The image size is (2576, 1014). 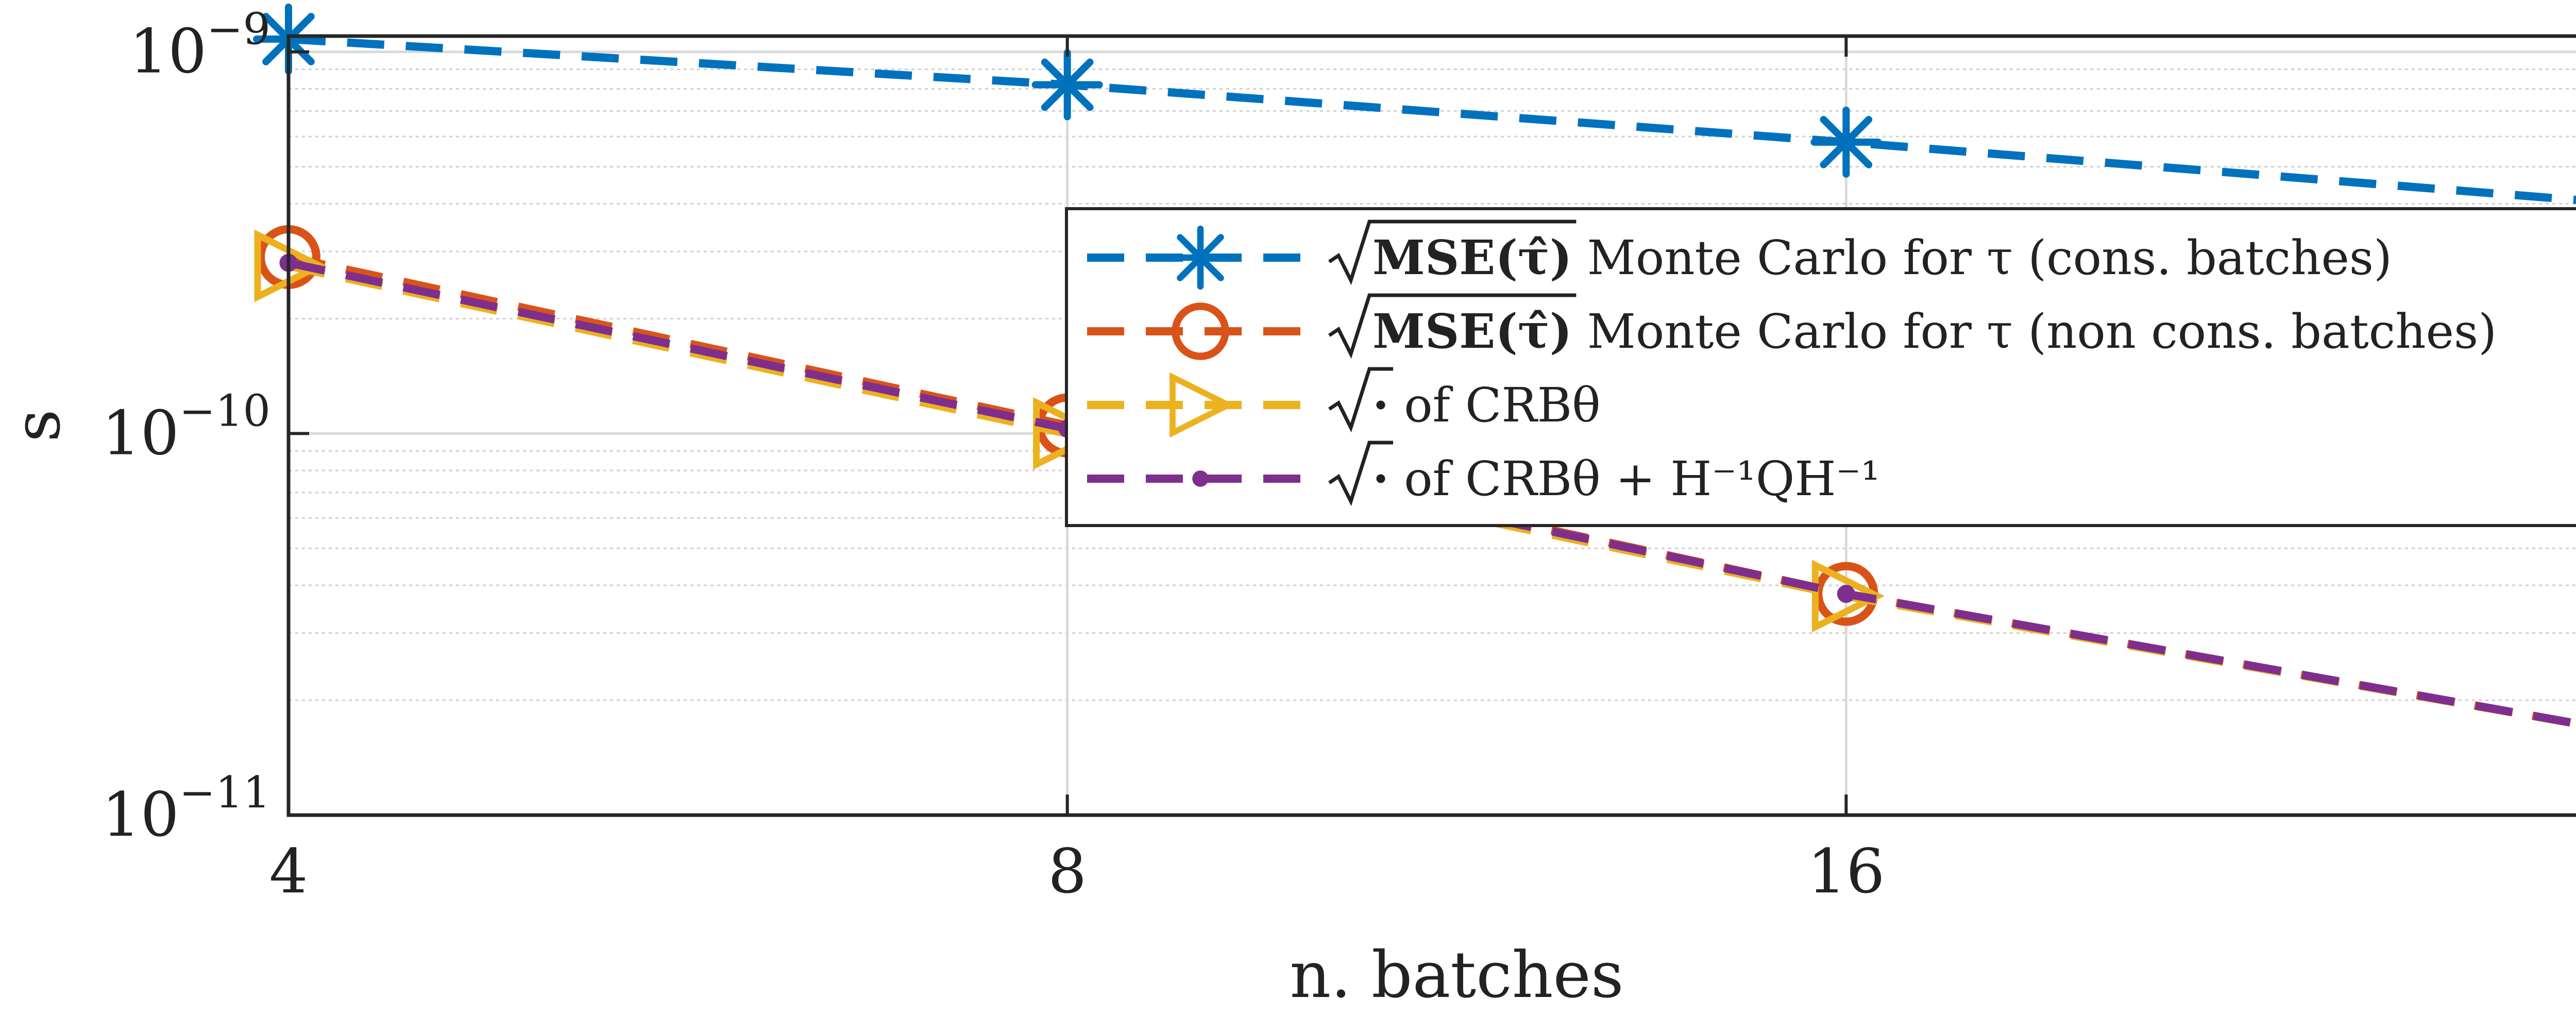 What do you see at coordinates (199, 45) in the screenshot?
I see `y-tick-label: 10−9` at bounding box center [199, 45].